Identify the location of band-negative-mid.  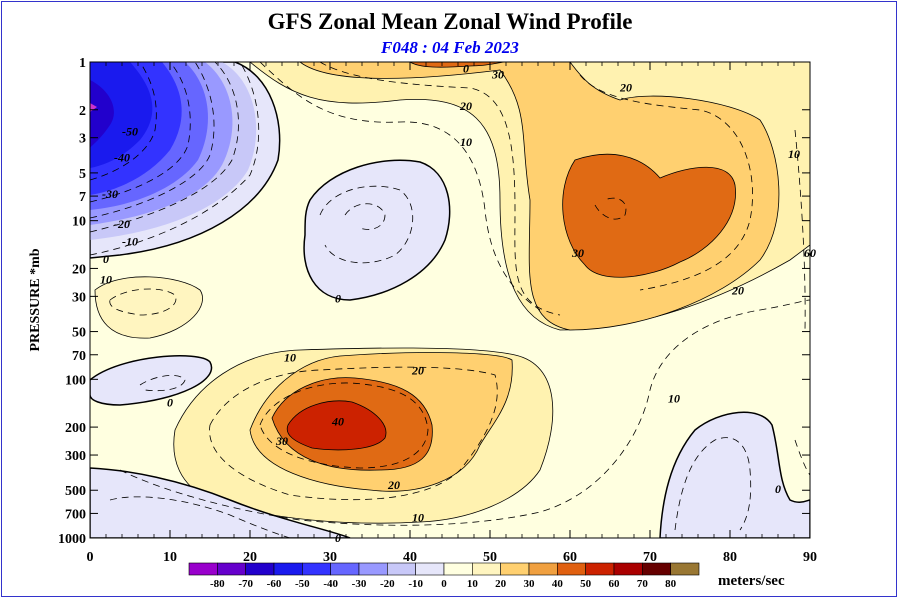
(377, 230).